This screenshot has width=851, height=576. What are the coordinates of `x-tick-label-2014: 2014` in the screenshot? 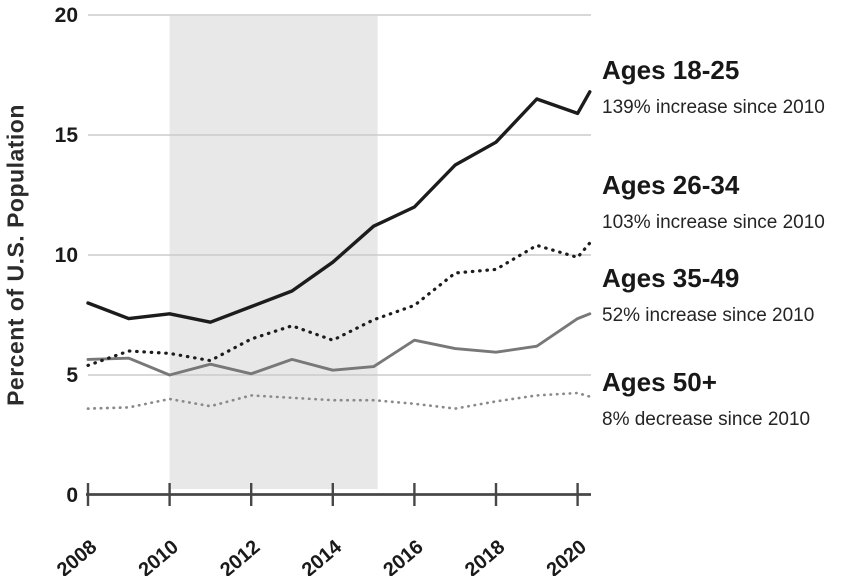 It's located at (322, 555).